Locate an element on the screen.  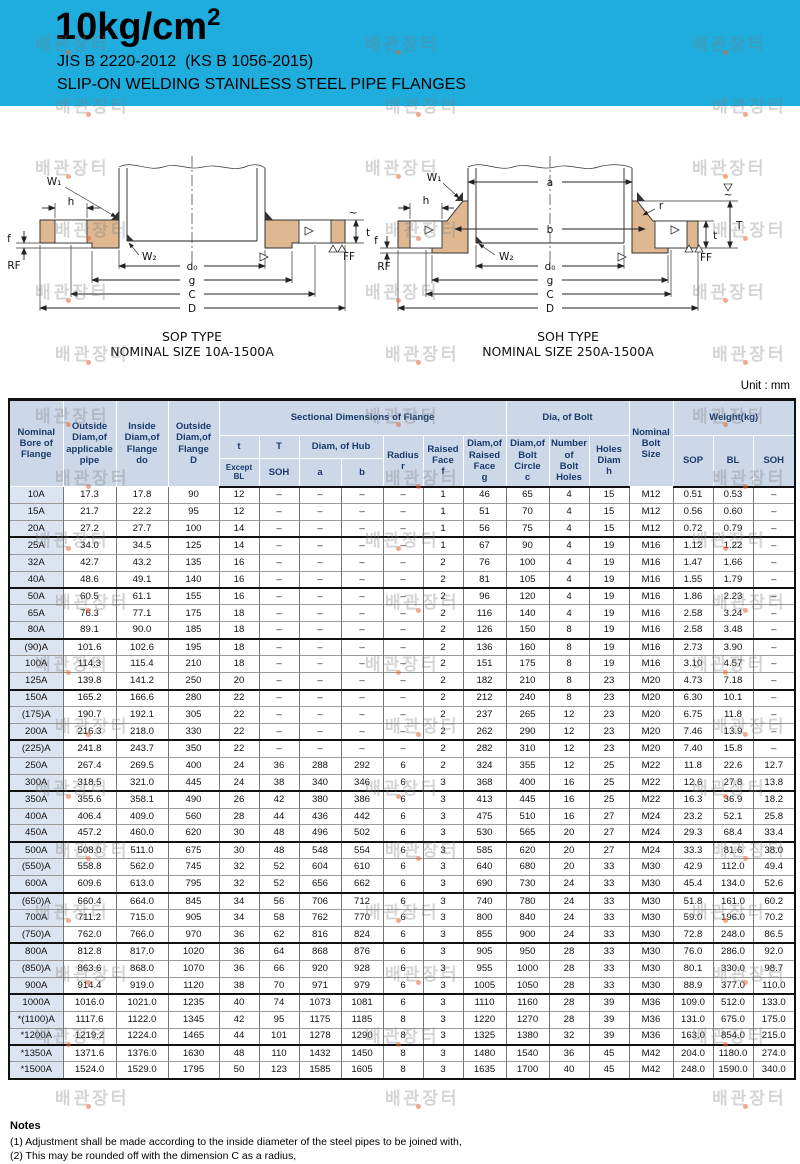
row-nominal-bore: (650)A is located at coordinates (35, 901).